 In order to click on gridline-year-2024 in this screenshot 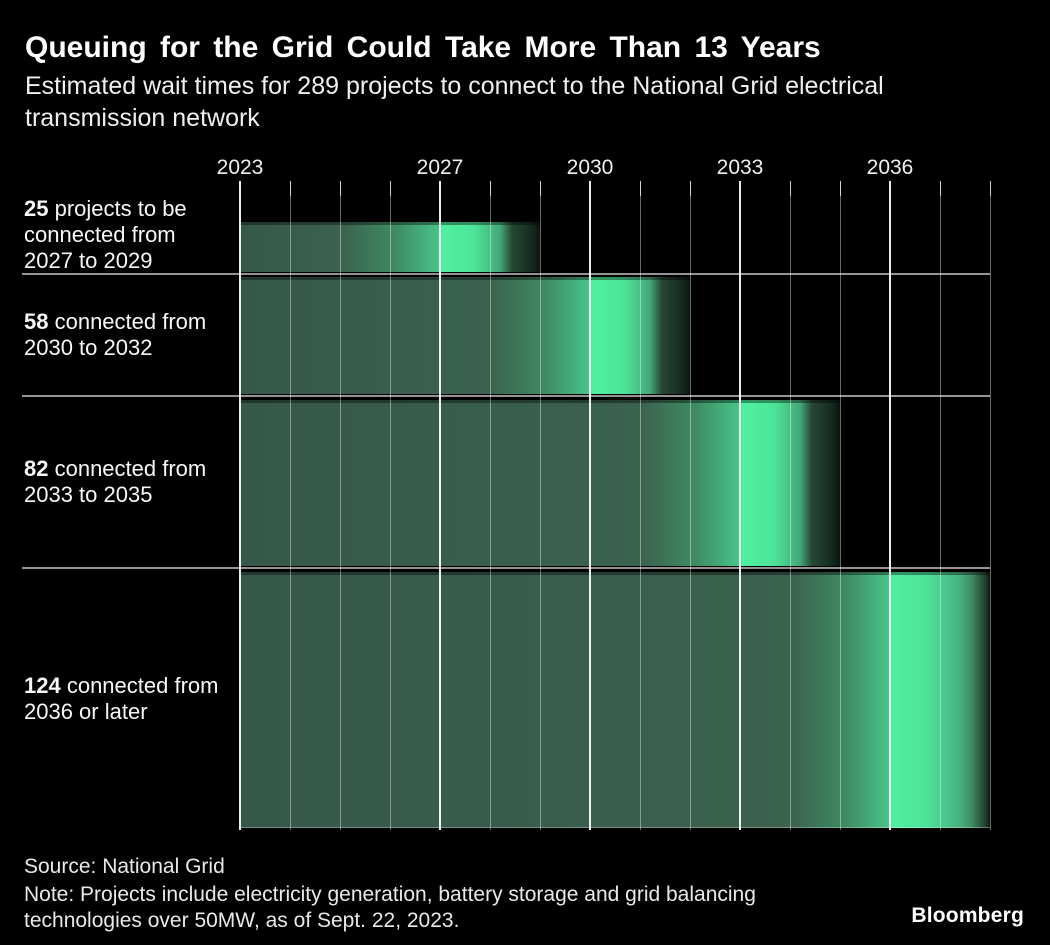, I will do `click(290, 513)`.